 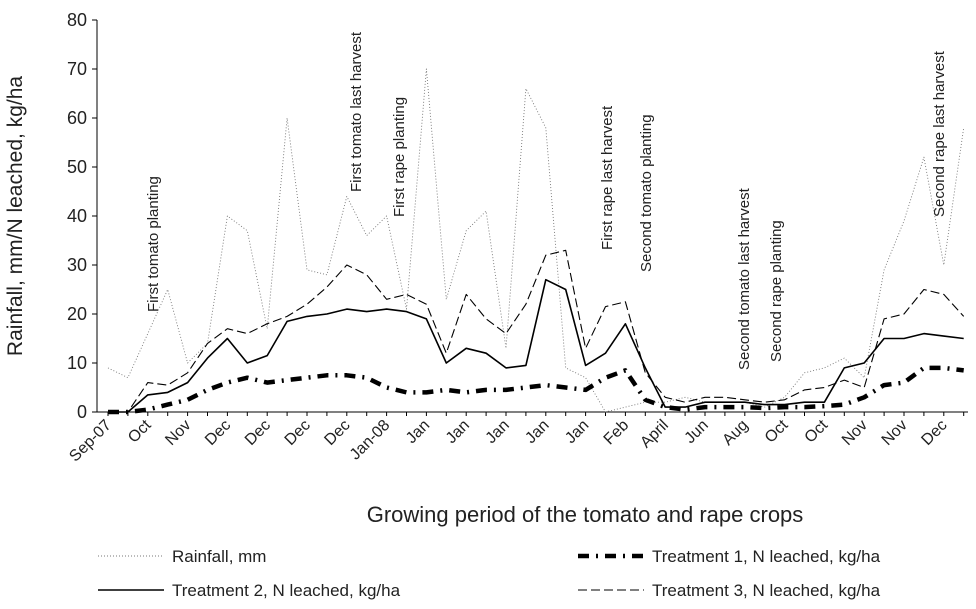 I want to click on series-line, so click(x=536, y=390).